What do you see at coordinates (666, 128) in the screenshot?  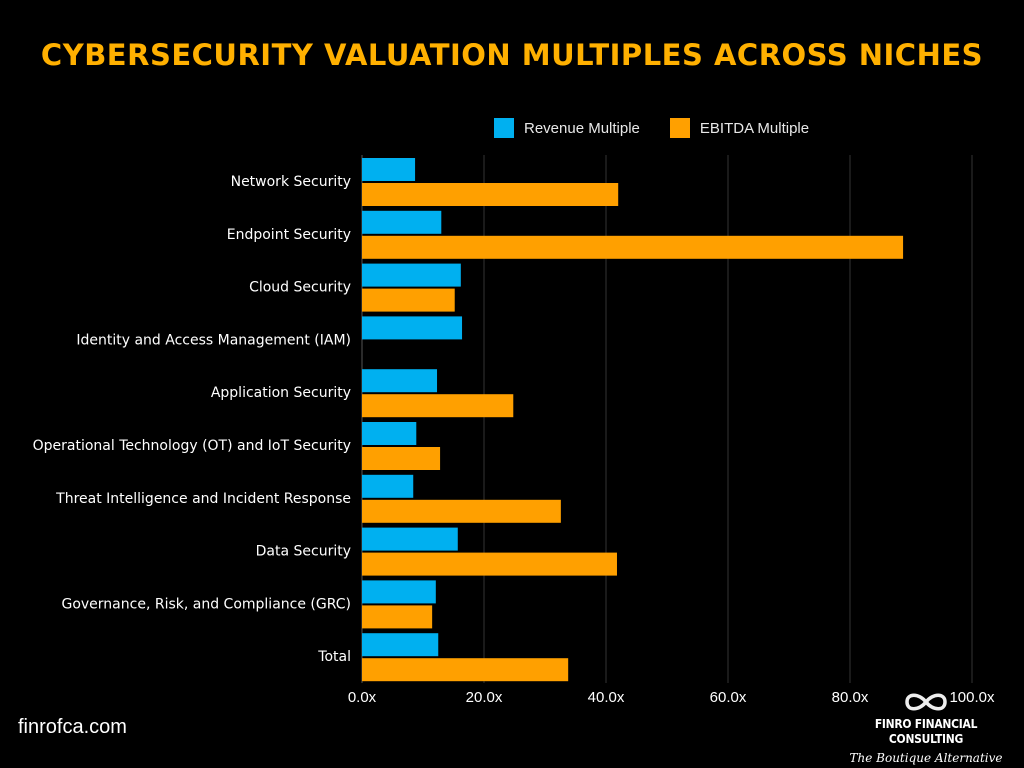 I see `legend: Revenue Multiple EBITDA Multiple` at bounding box center [666, 128].